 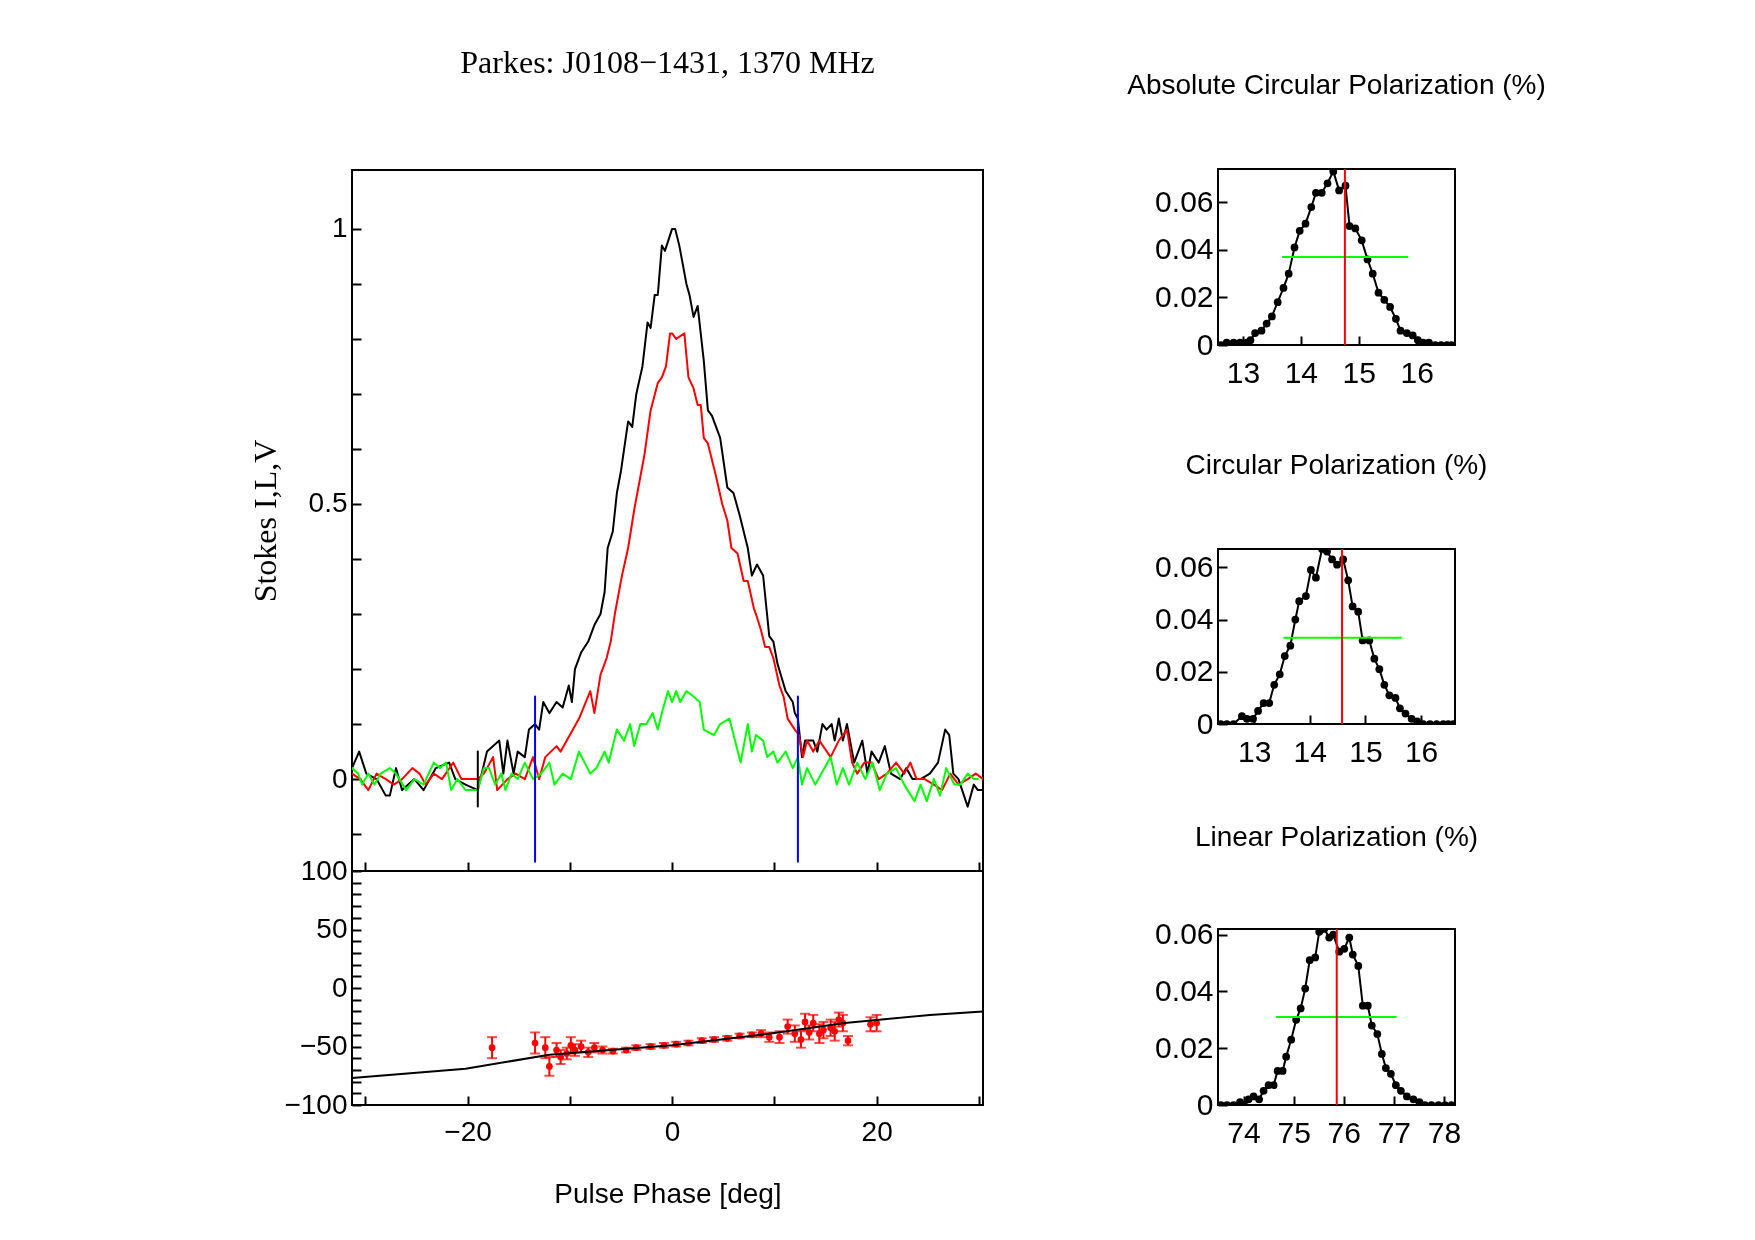 I want to click on y-tick-label: −100, so click(x=316, y=1104).